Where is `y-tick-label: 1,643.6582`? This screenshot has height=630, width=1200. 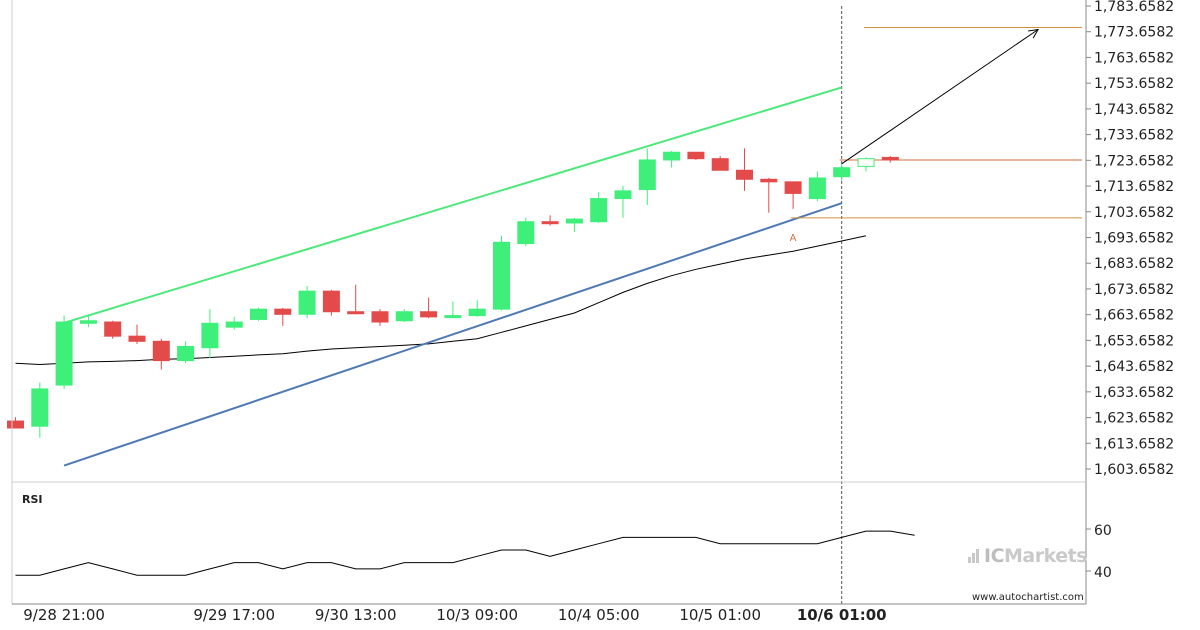
y-tick-label: 1,643.6582 is located at coordinates (1134, 367).